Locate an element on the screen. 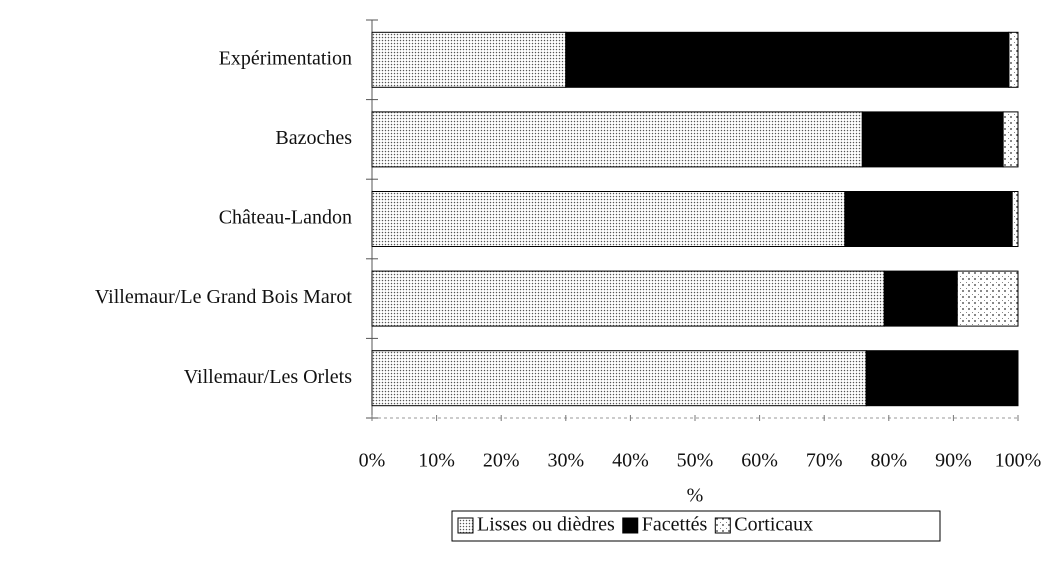  x-tick-label: 90% is located at coordinates (953, 461).